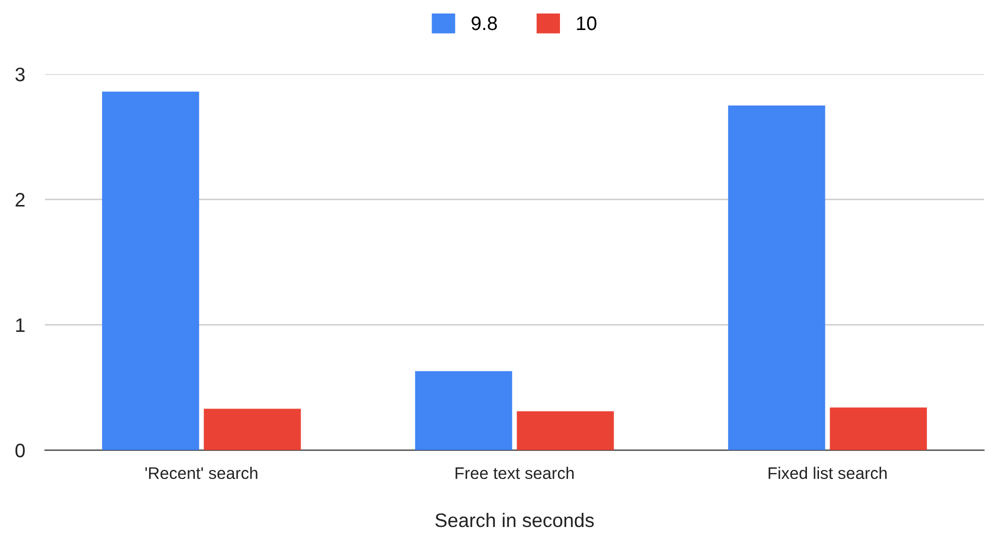 This screenshot has height=553, width=999. I want to click on x-axis-title: Search in seconds, so click(514, 520).